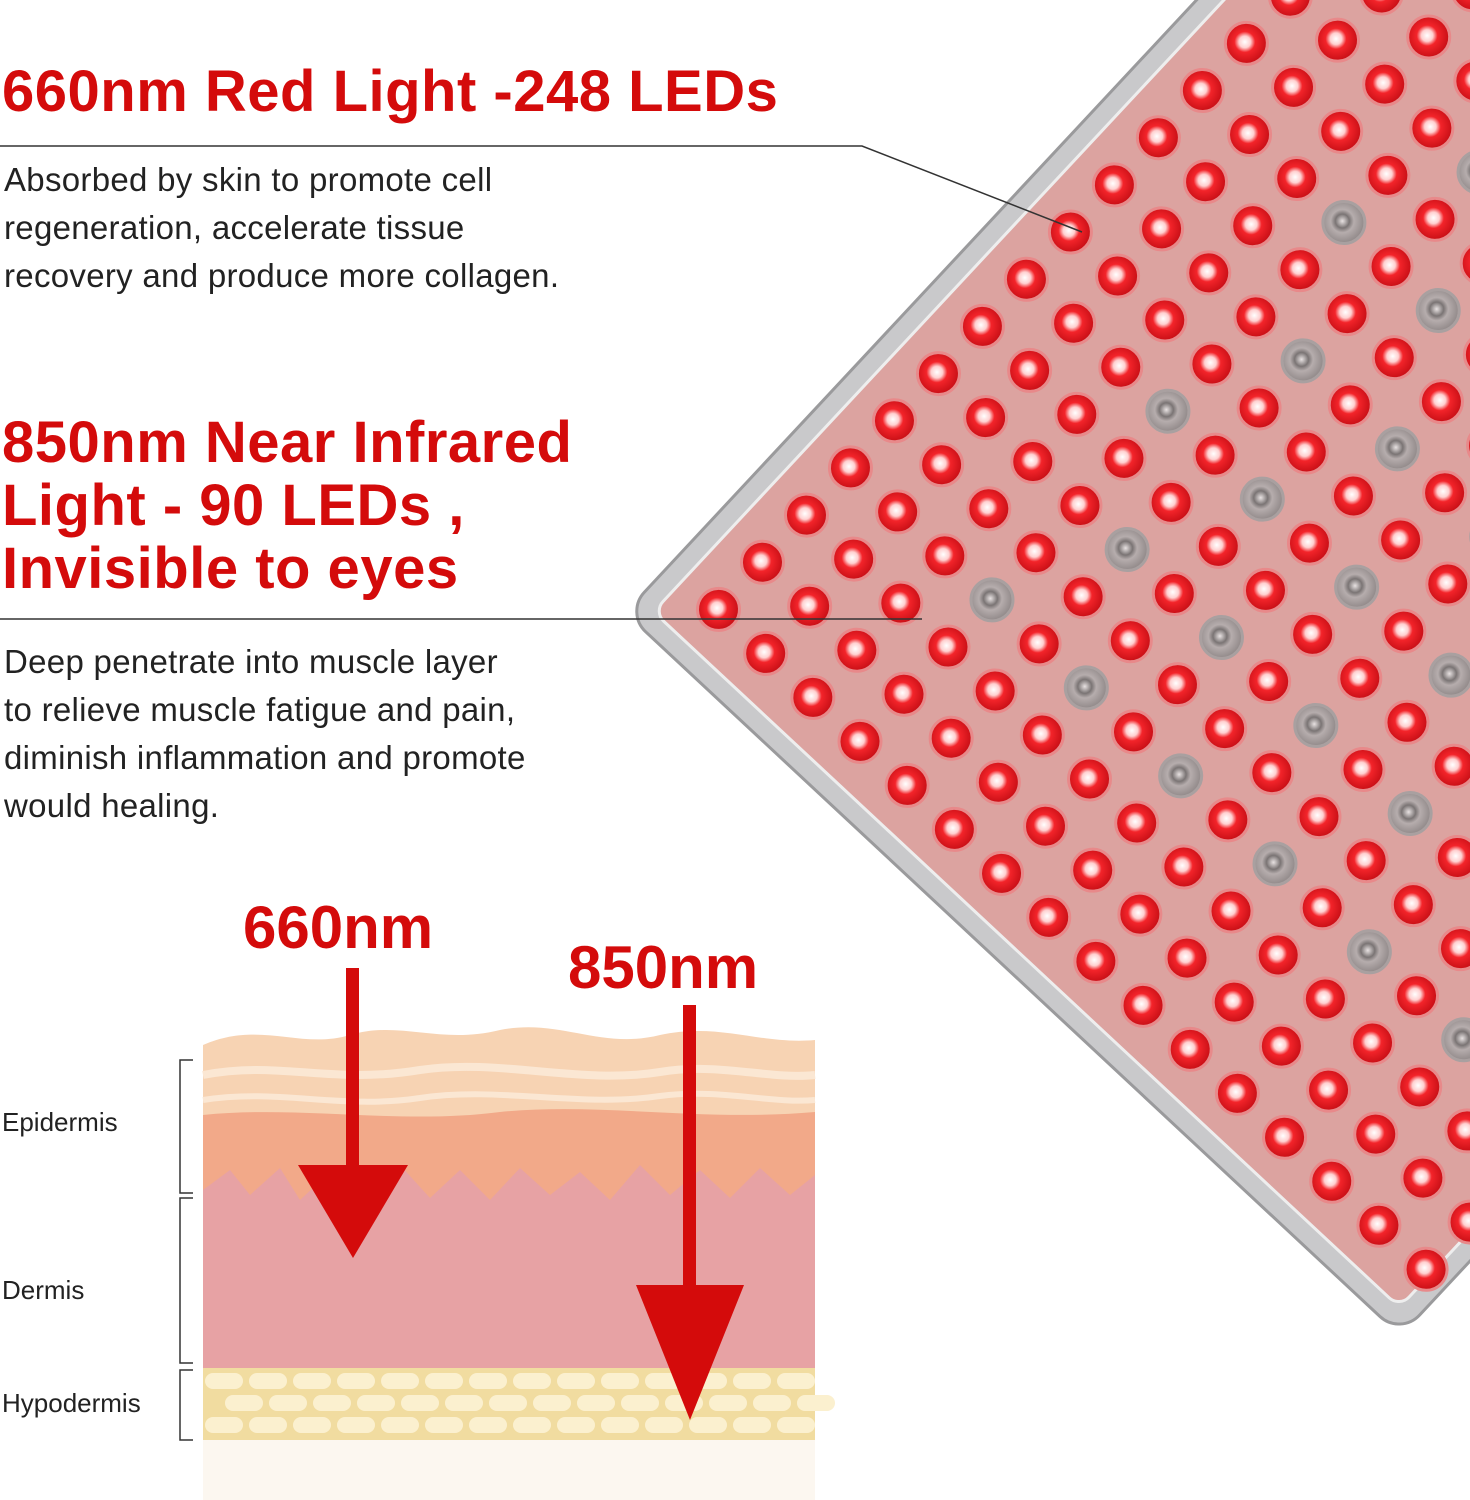  Describe the element at coordinates (234, 227) in the screenshot. I see `text-line: regeneration, accelerate tissue` at that location.